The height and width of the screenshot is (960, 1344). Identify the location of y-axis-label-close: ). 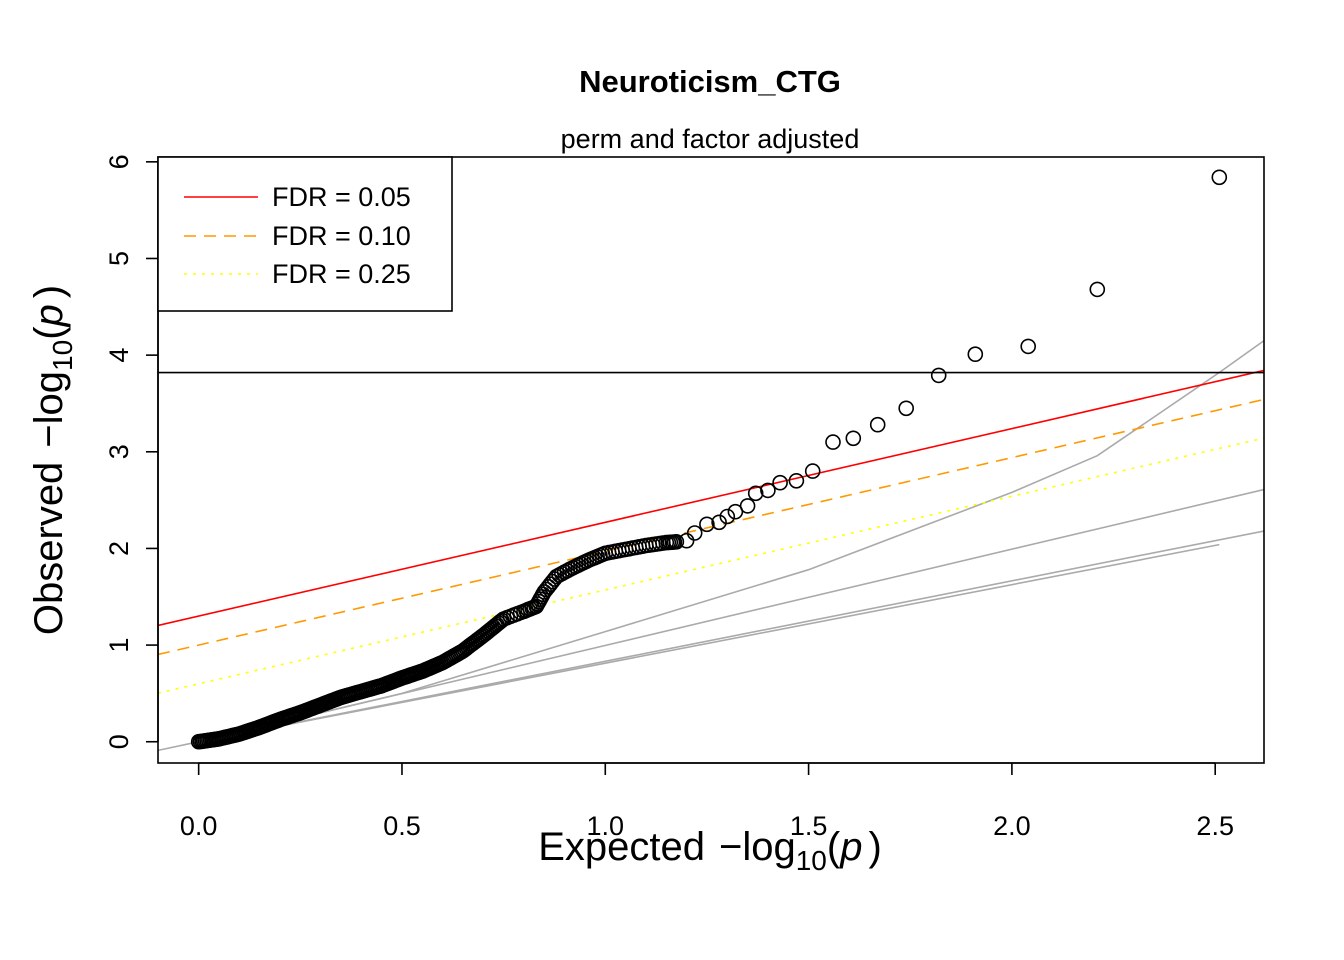
(49, 291).